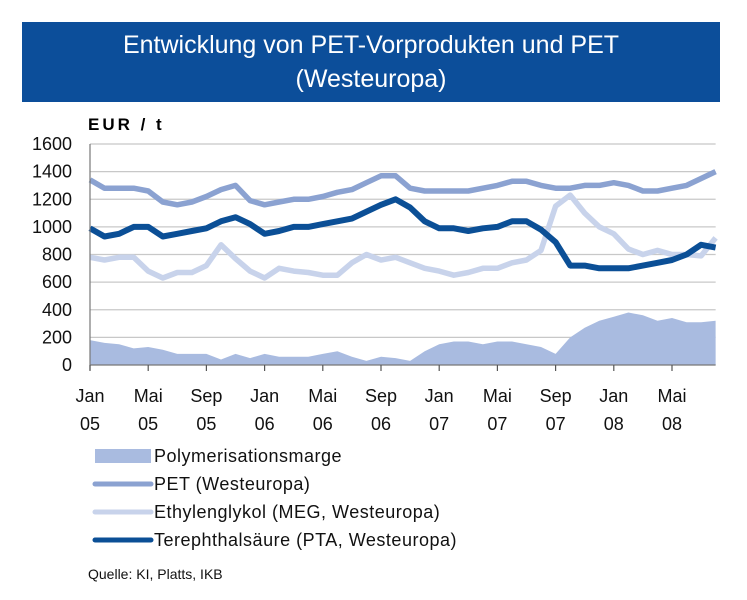 The width and height of the screenshot is (747, 600). I want to click on y-tick-label: 200, so click(57, 337).